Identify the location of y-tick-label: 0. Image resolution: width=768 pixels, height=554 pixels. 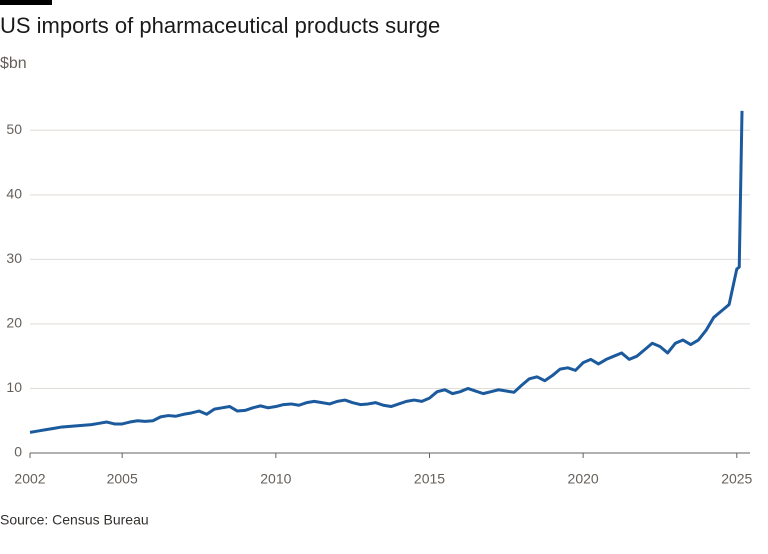
(18, 452).